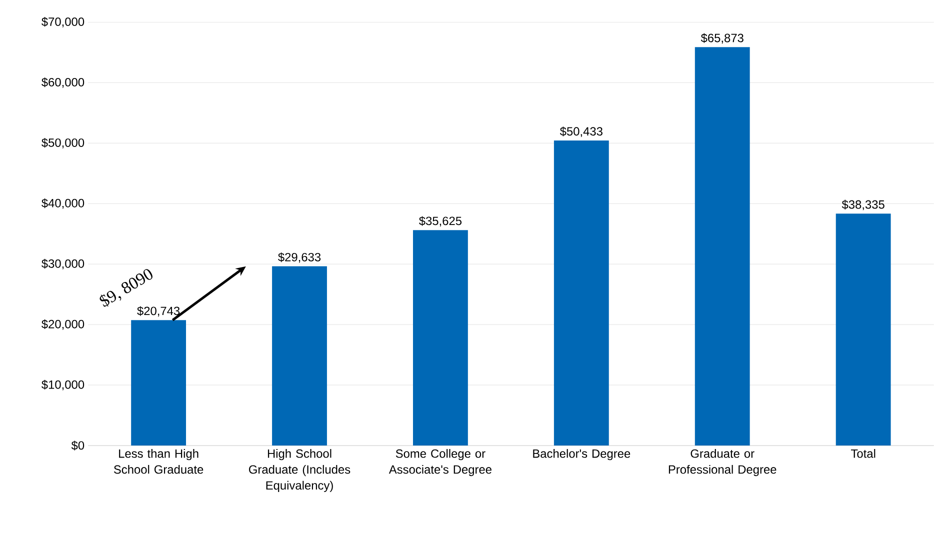  I want to click on y-tick-label: $20,000, so click(63, 325).